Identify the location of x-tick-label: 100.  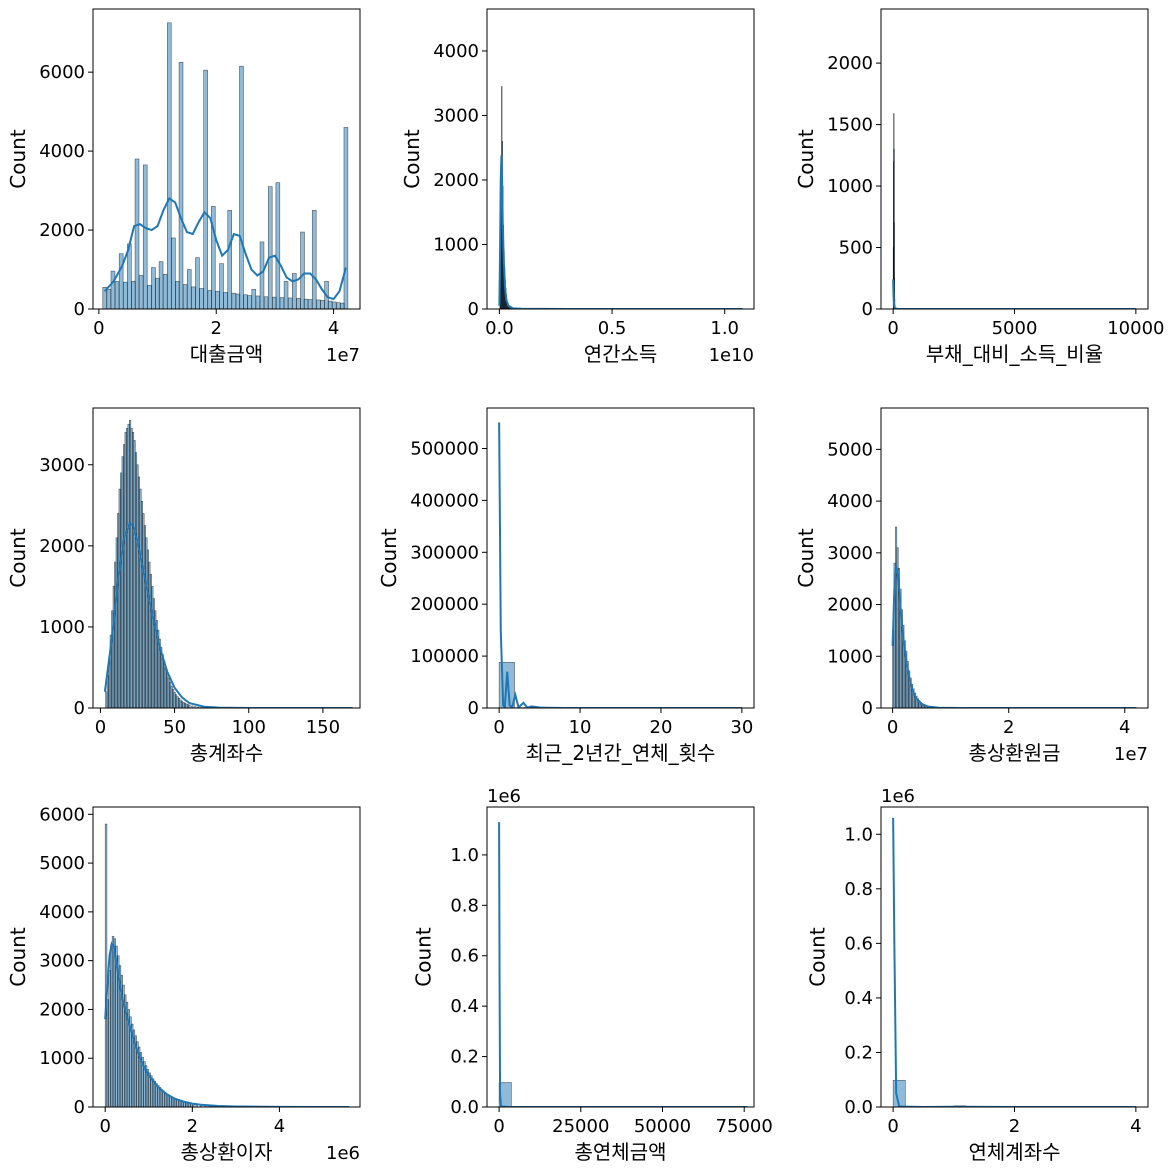
(249, 727).